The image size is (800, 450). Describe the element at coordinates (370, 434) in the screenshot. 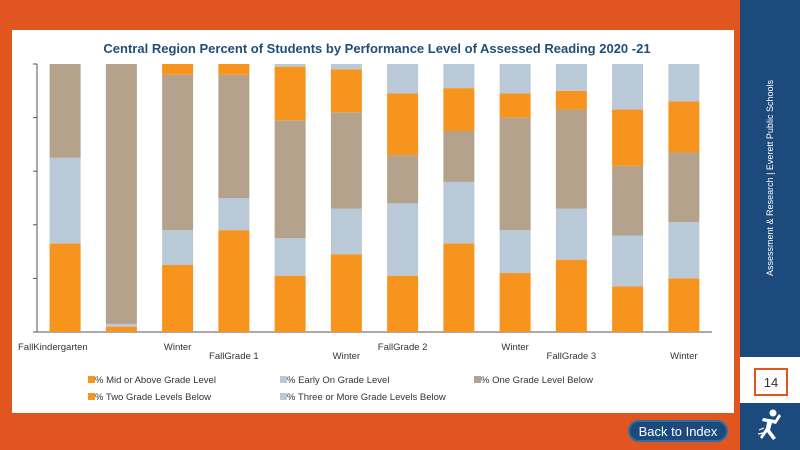

I see `bottom-strip` at that location.